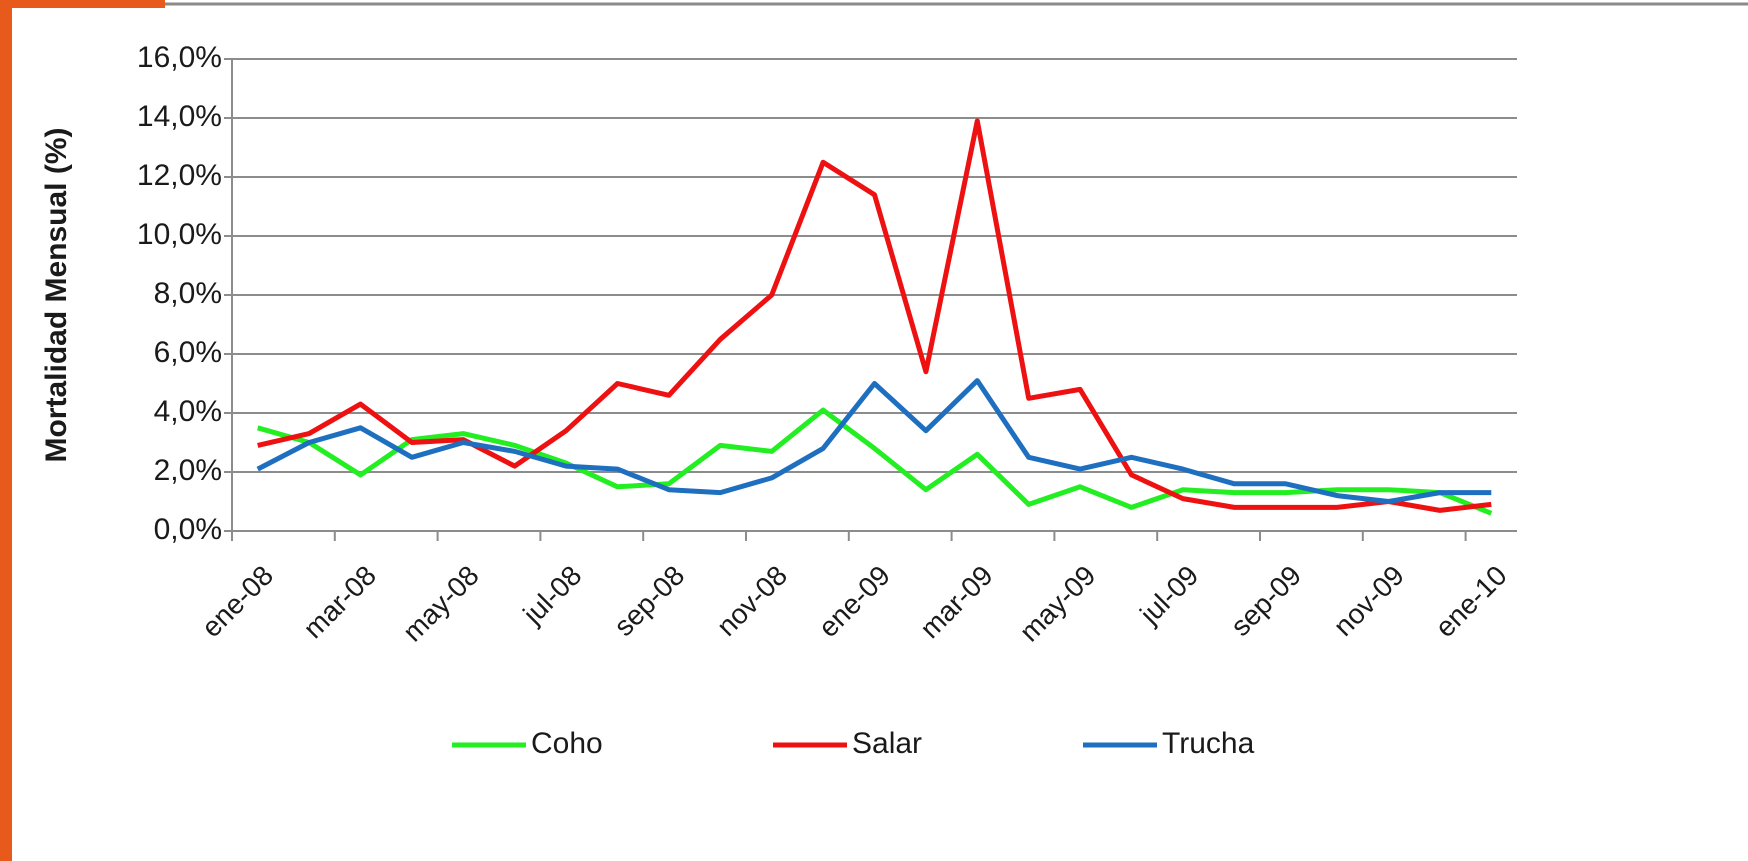 This screenshot has height=861, width=1748. Describe the element at coordinates (188, 352) in the screenshot. I see `y-tick-label: 6,0%` at that location.